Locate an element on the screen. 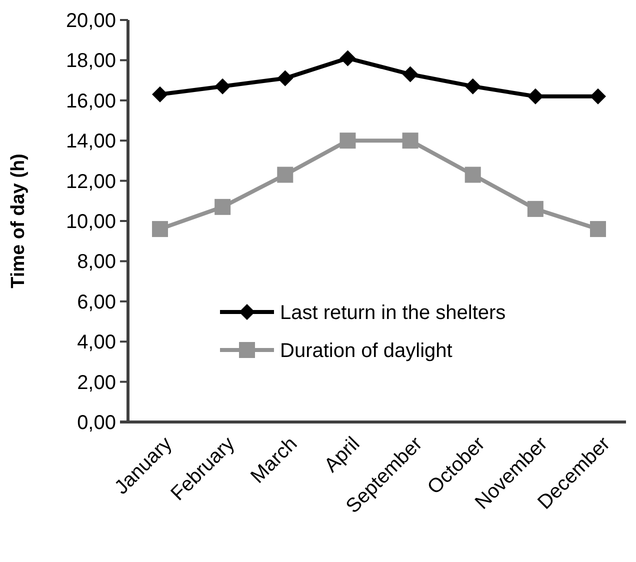 The width and height of the screenshot is (636, 562). y-tick-label: 4,00 is located at coordinates (96, 343).